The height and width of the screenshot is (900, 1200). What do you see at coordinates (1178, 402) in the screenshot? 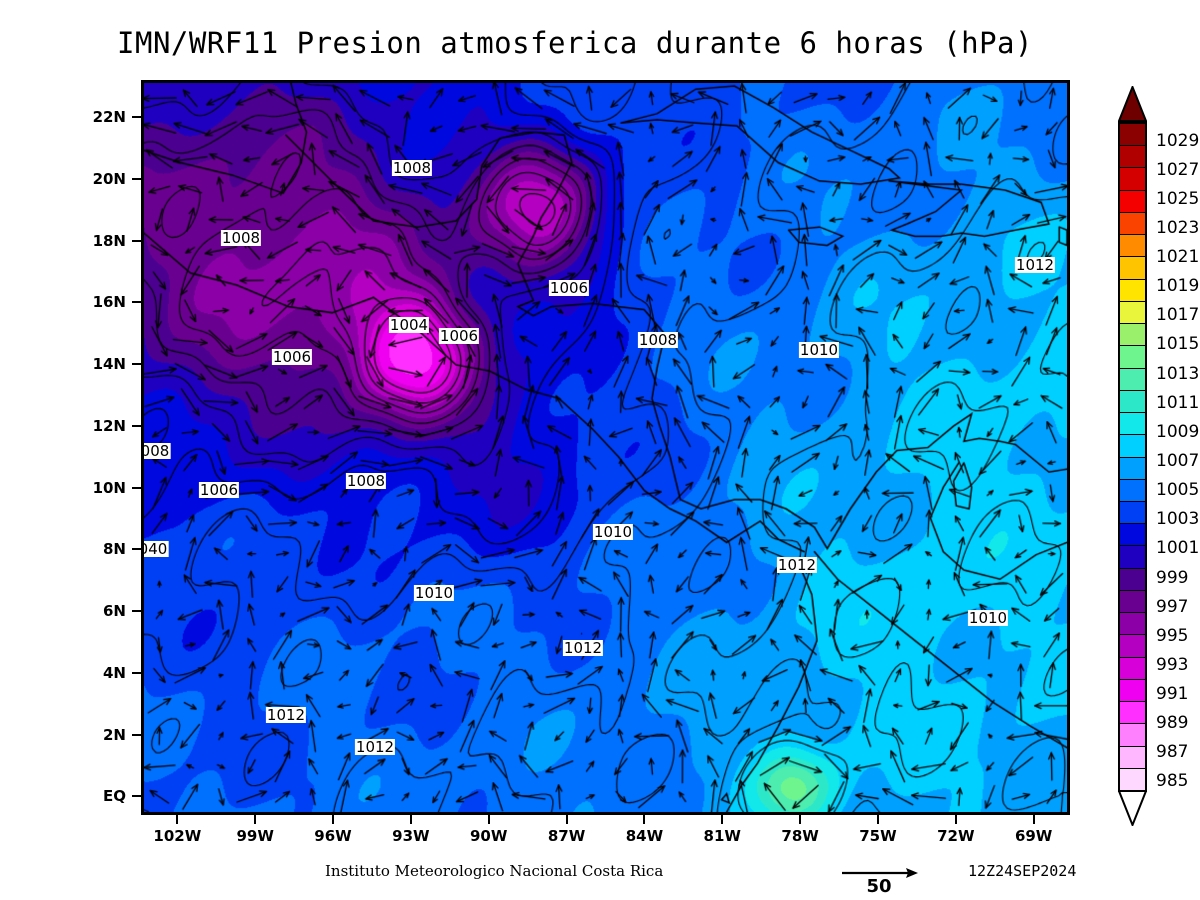
I see `colorbar-tick-label: 1011` at bounding box center [1178, 402].